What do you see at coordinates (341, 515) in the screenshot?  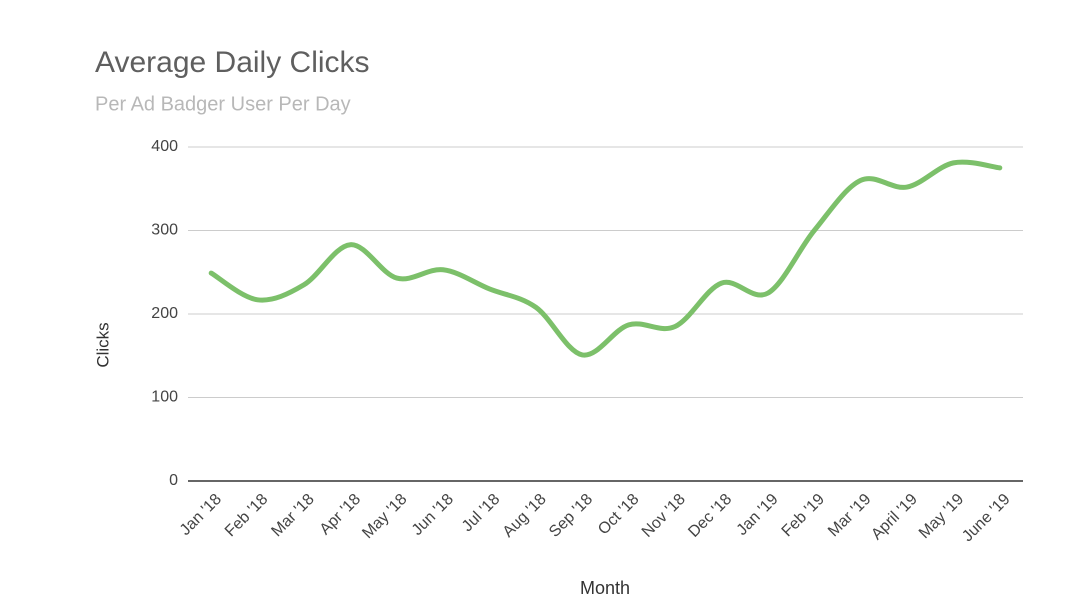 I see `x-tick-label: Apr '18` at bounding box center [341, 515].